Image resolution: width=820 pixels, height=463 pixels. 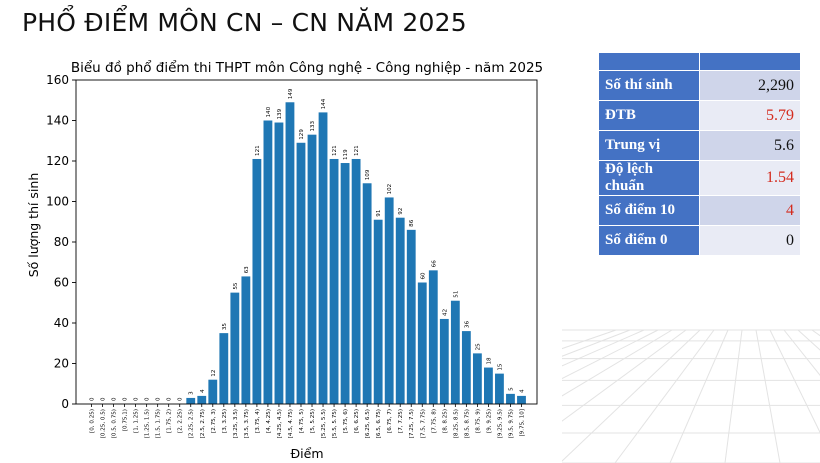 I want to click on x-tick-label: [2.75, 3), so click(x=214, y=421).